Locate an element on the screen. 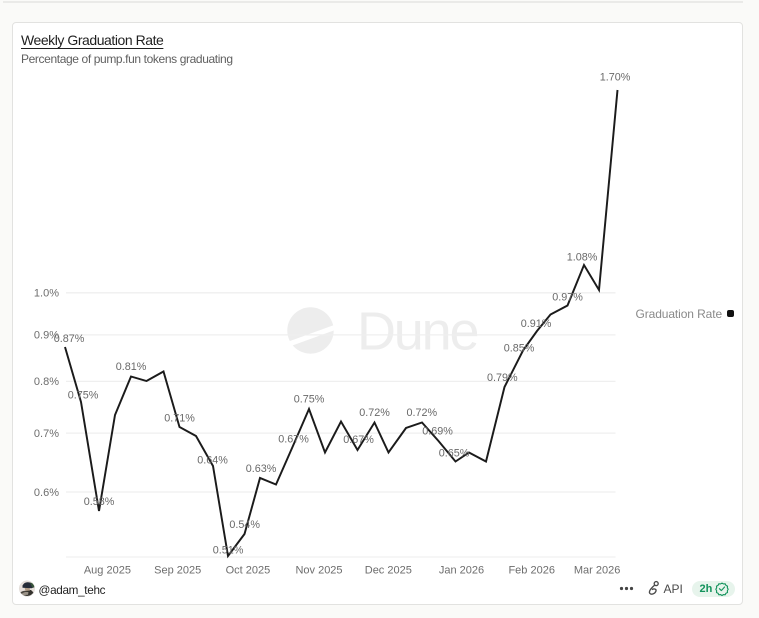 The image size is (759, 618). svg-text: Nov 2025 is located at coordinates (318, 571).